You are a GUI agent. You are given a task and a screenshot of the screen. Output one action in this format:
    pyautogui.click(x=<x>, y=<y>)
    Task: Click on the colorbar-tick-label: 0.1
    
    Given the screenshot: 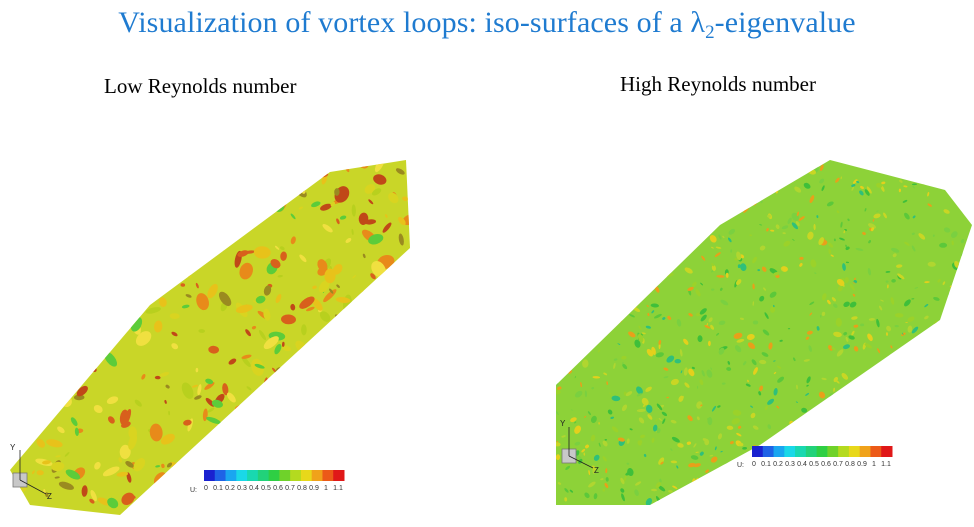 What is the action you would take?
    pyautogui.click(x=766, y=464)
    